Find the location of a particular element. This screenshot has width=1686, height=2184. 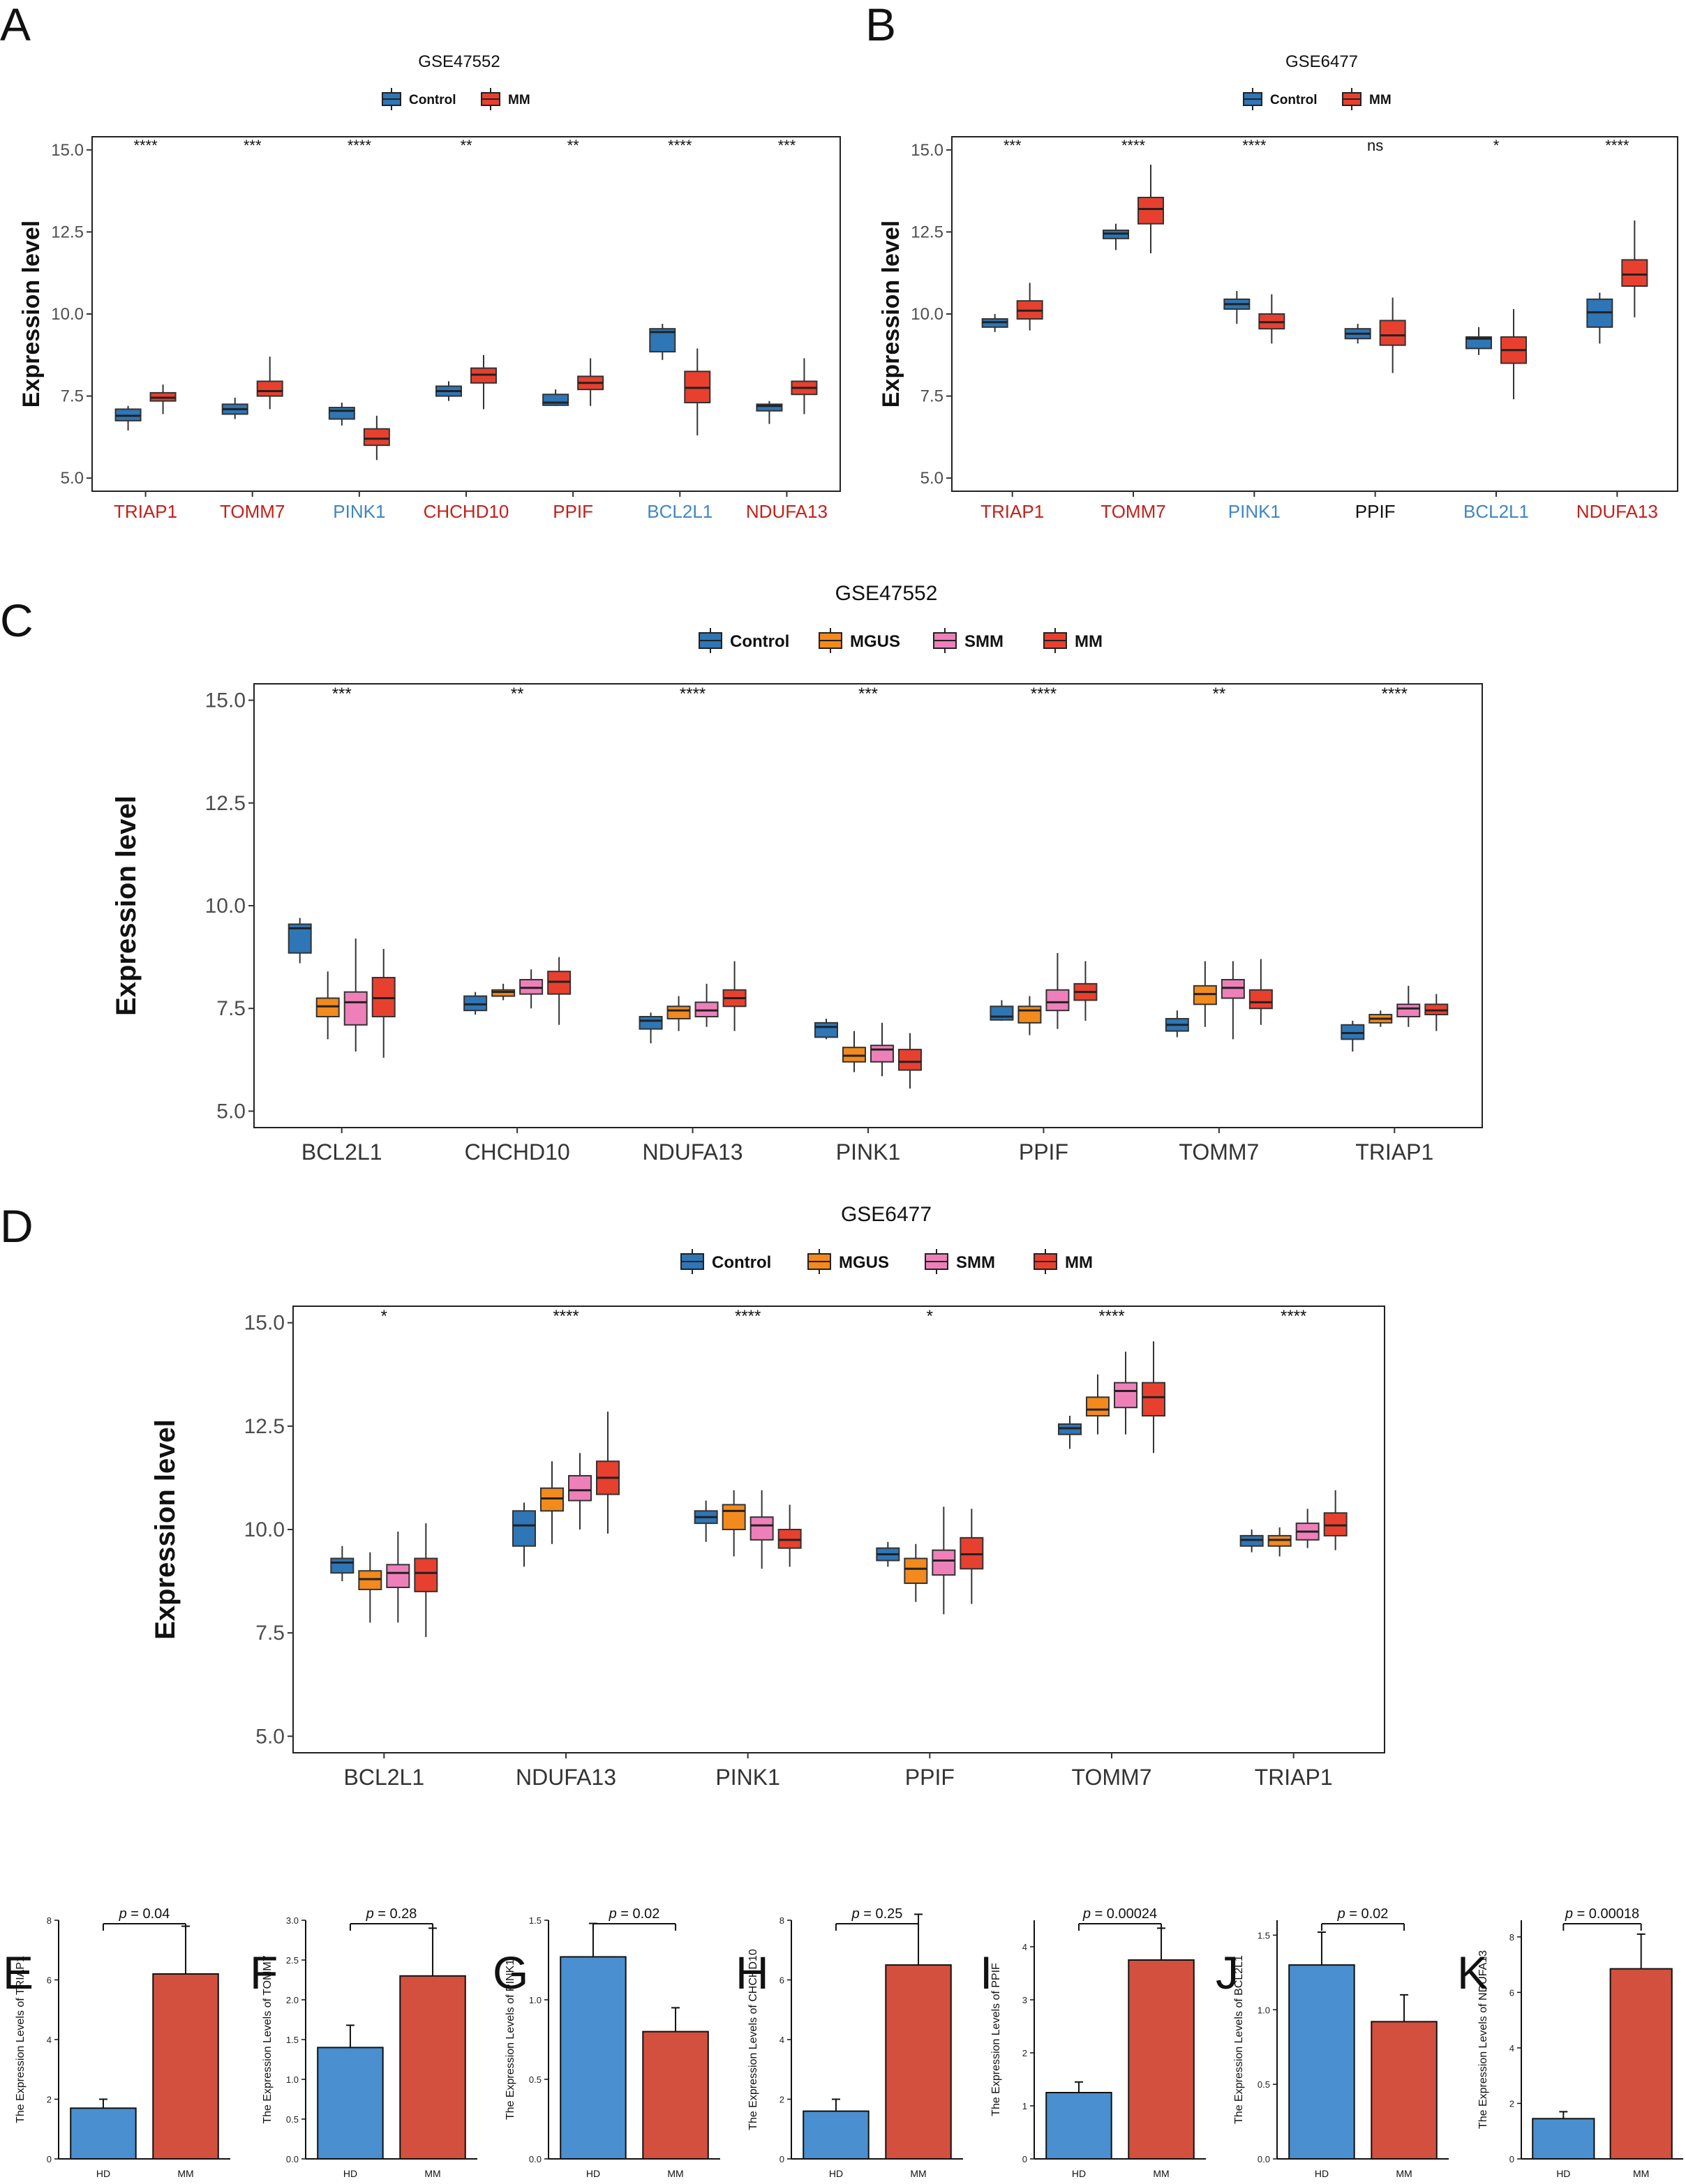

category-tomm7: TOMM7 *** is located at coordinates (253, 329).